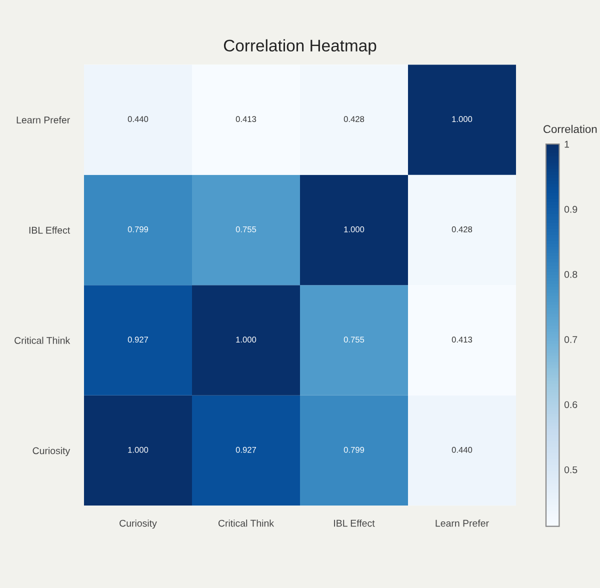 This screenshot has width=600, height=588. Describe the element at coordinates (571, 340) in the screenshot. I see `color-bar-label: 0.7` at that location.